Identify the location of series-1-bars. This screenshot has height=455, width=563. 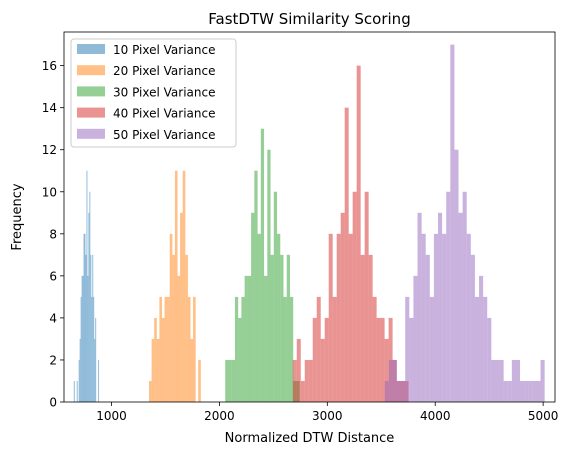
(86, 286).